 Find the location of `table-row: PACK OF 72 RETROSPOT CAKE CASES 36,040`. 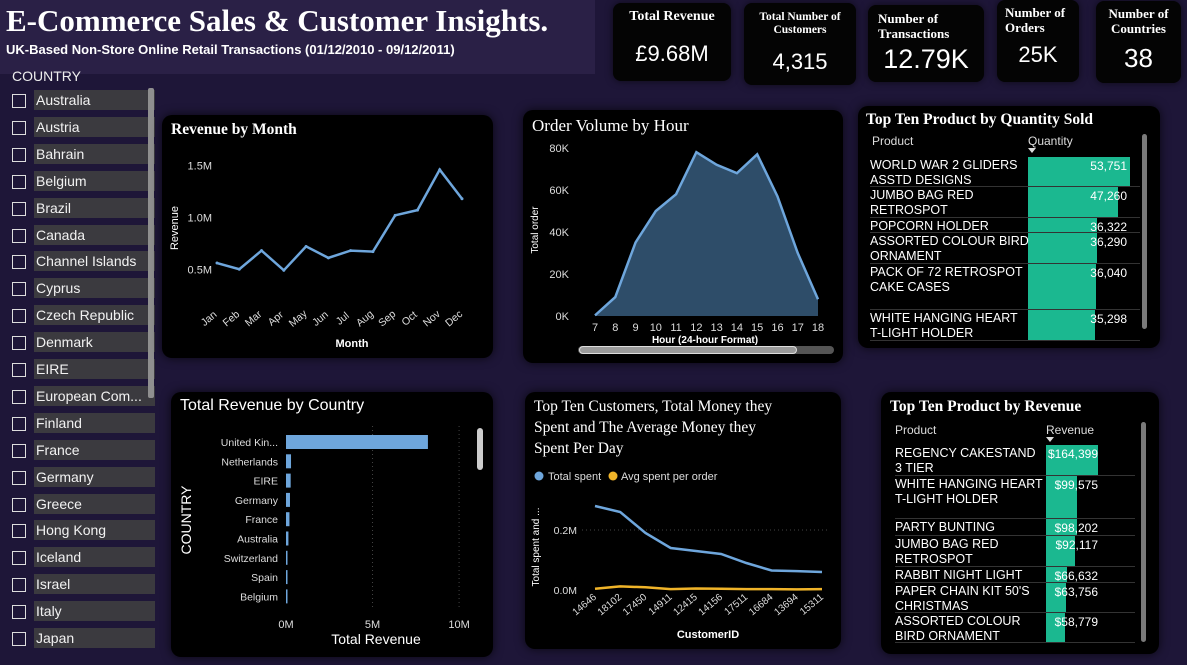

table-row: PACK OF 72 RETROSPOT CAKE CASES 36,040 is located at coordinates (1009, 287).